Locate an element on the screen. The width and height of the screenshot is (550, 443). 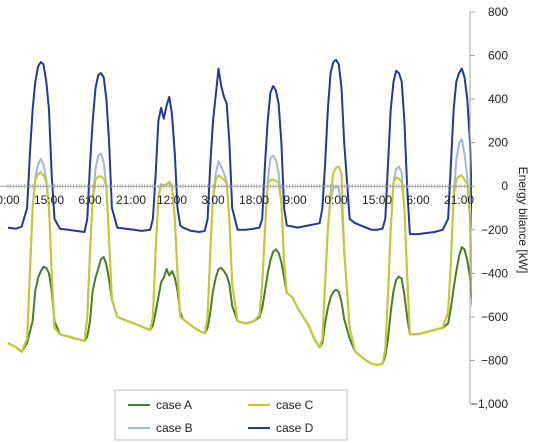
x-tick-label: 12:00 is located at coordinates (172, 200).